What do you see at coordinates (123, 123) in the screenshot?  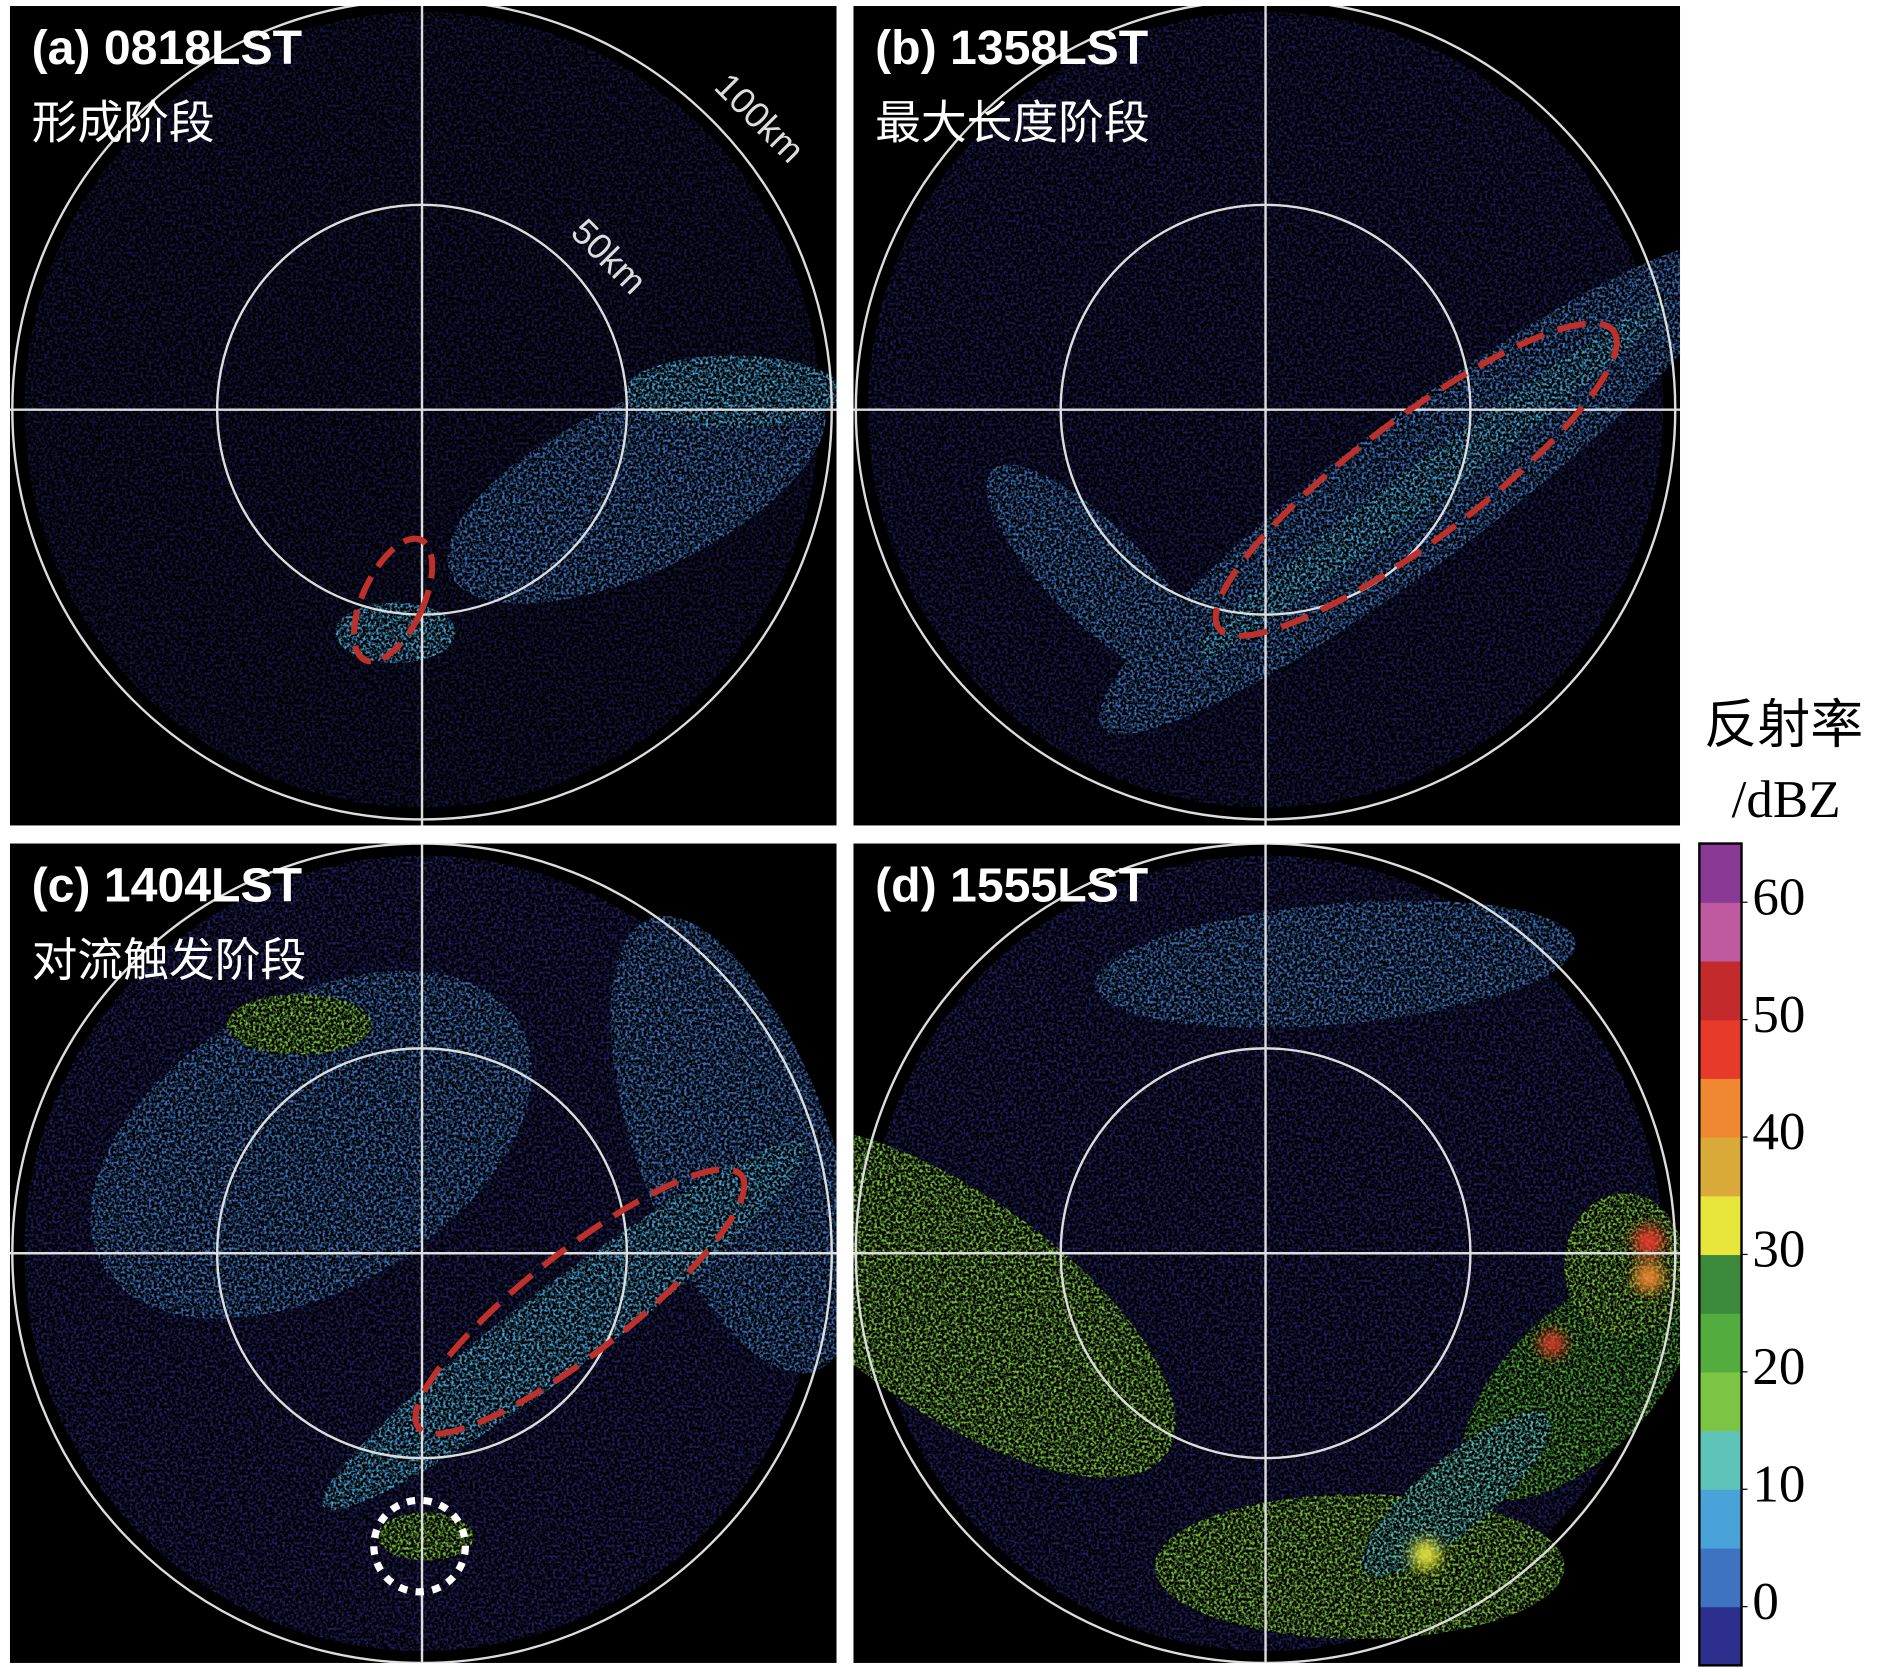 I see `panel-stage: 形成阶段` at bounding box center [123, 123].